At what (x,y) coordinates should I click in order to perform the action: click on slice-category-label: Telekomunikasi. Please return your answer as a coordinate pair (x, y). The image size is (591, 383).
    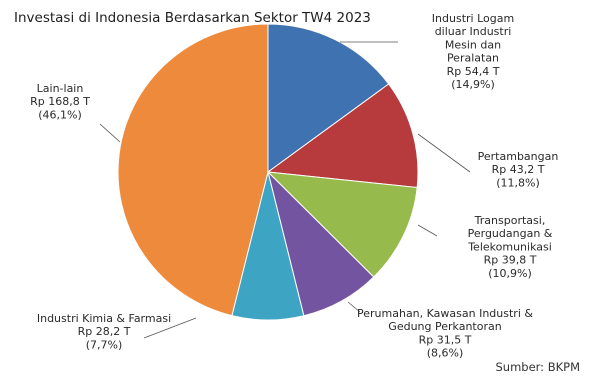
    Looking at the image, I should click on (509, 246).